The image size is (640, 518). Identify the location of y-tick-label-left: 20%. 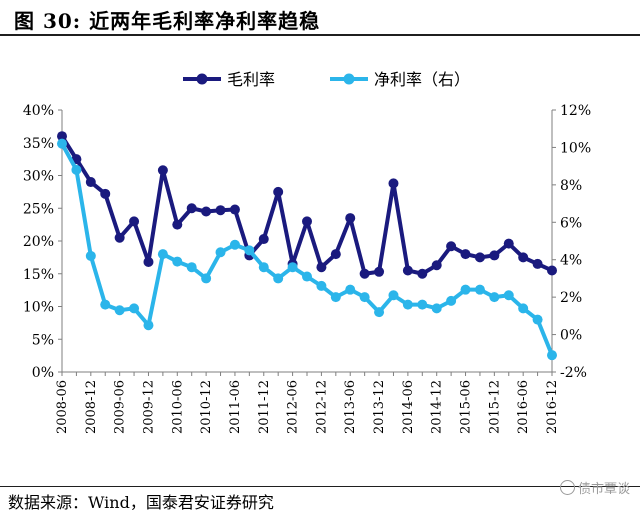
(38, 242).